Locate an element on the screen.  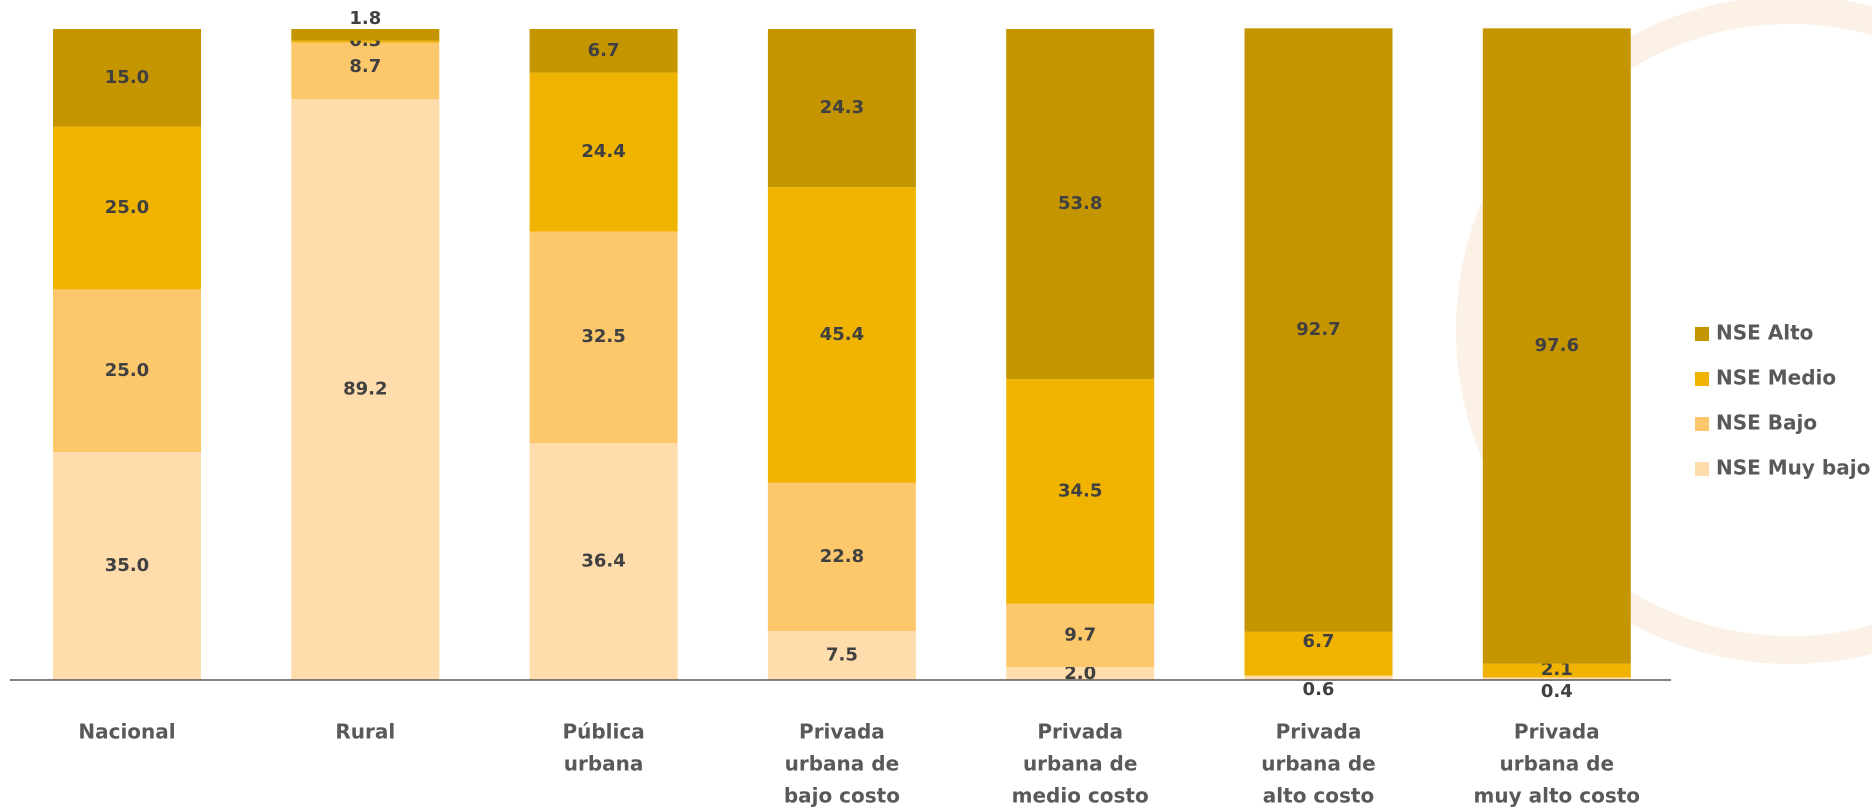
legend-label: NSE Bajo is located at coordinates (1766, 423).